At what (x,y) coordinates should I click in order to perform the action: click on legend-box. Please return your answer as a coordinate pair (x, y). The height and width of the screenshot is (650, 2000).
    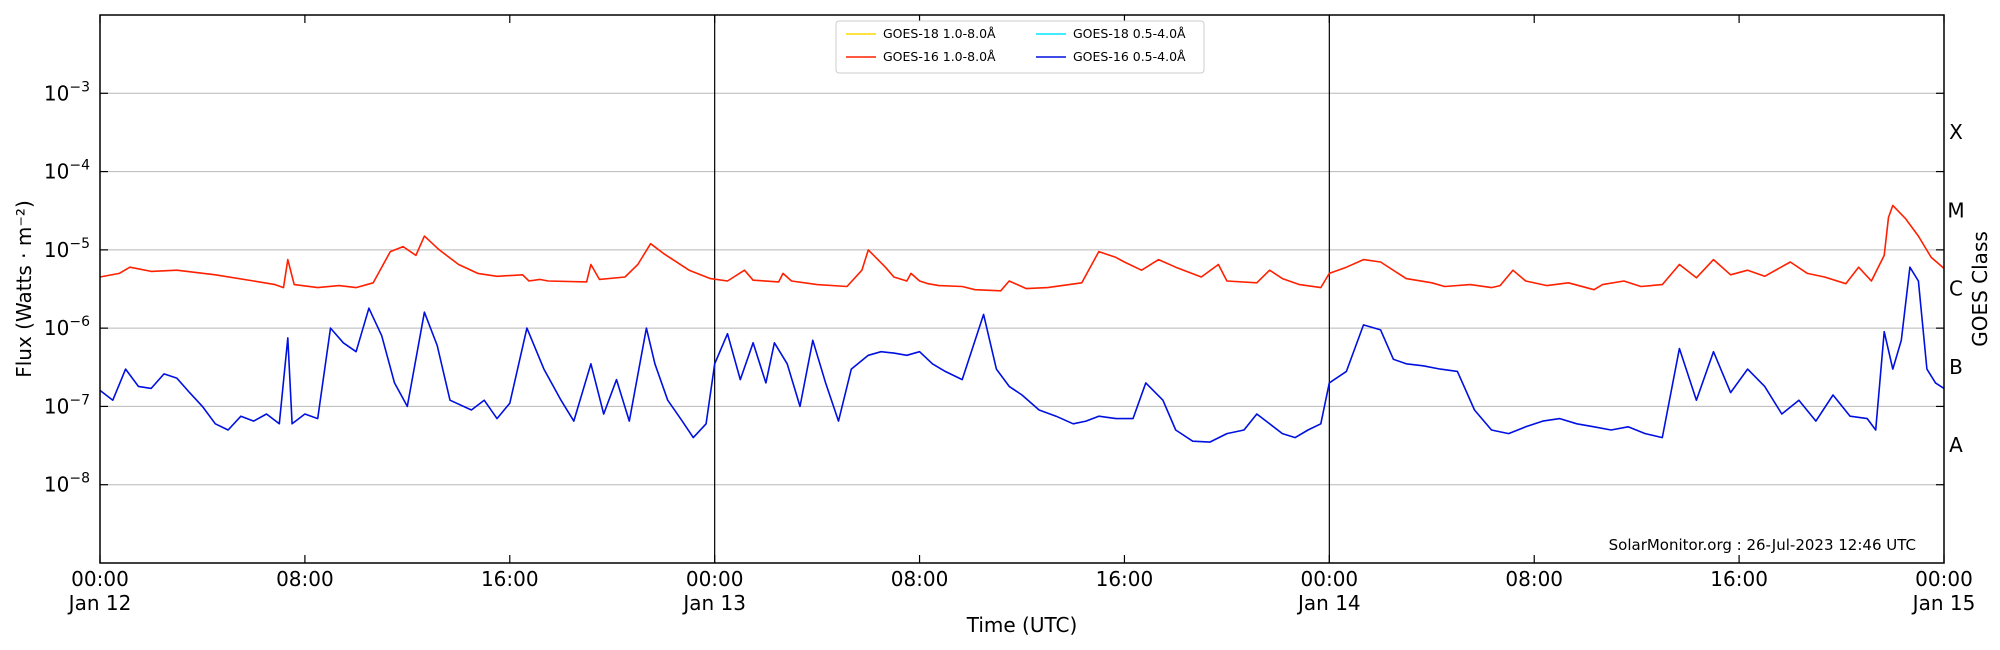
    Looking at the image, I should click on (1020, 47).